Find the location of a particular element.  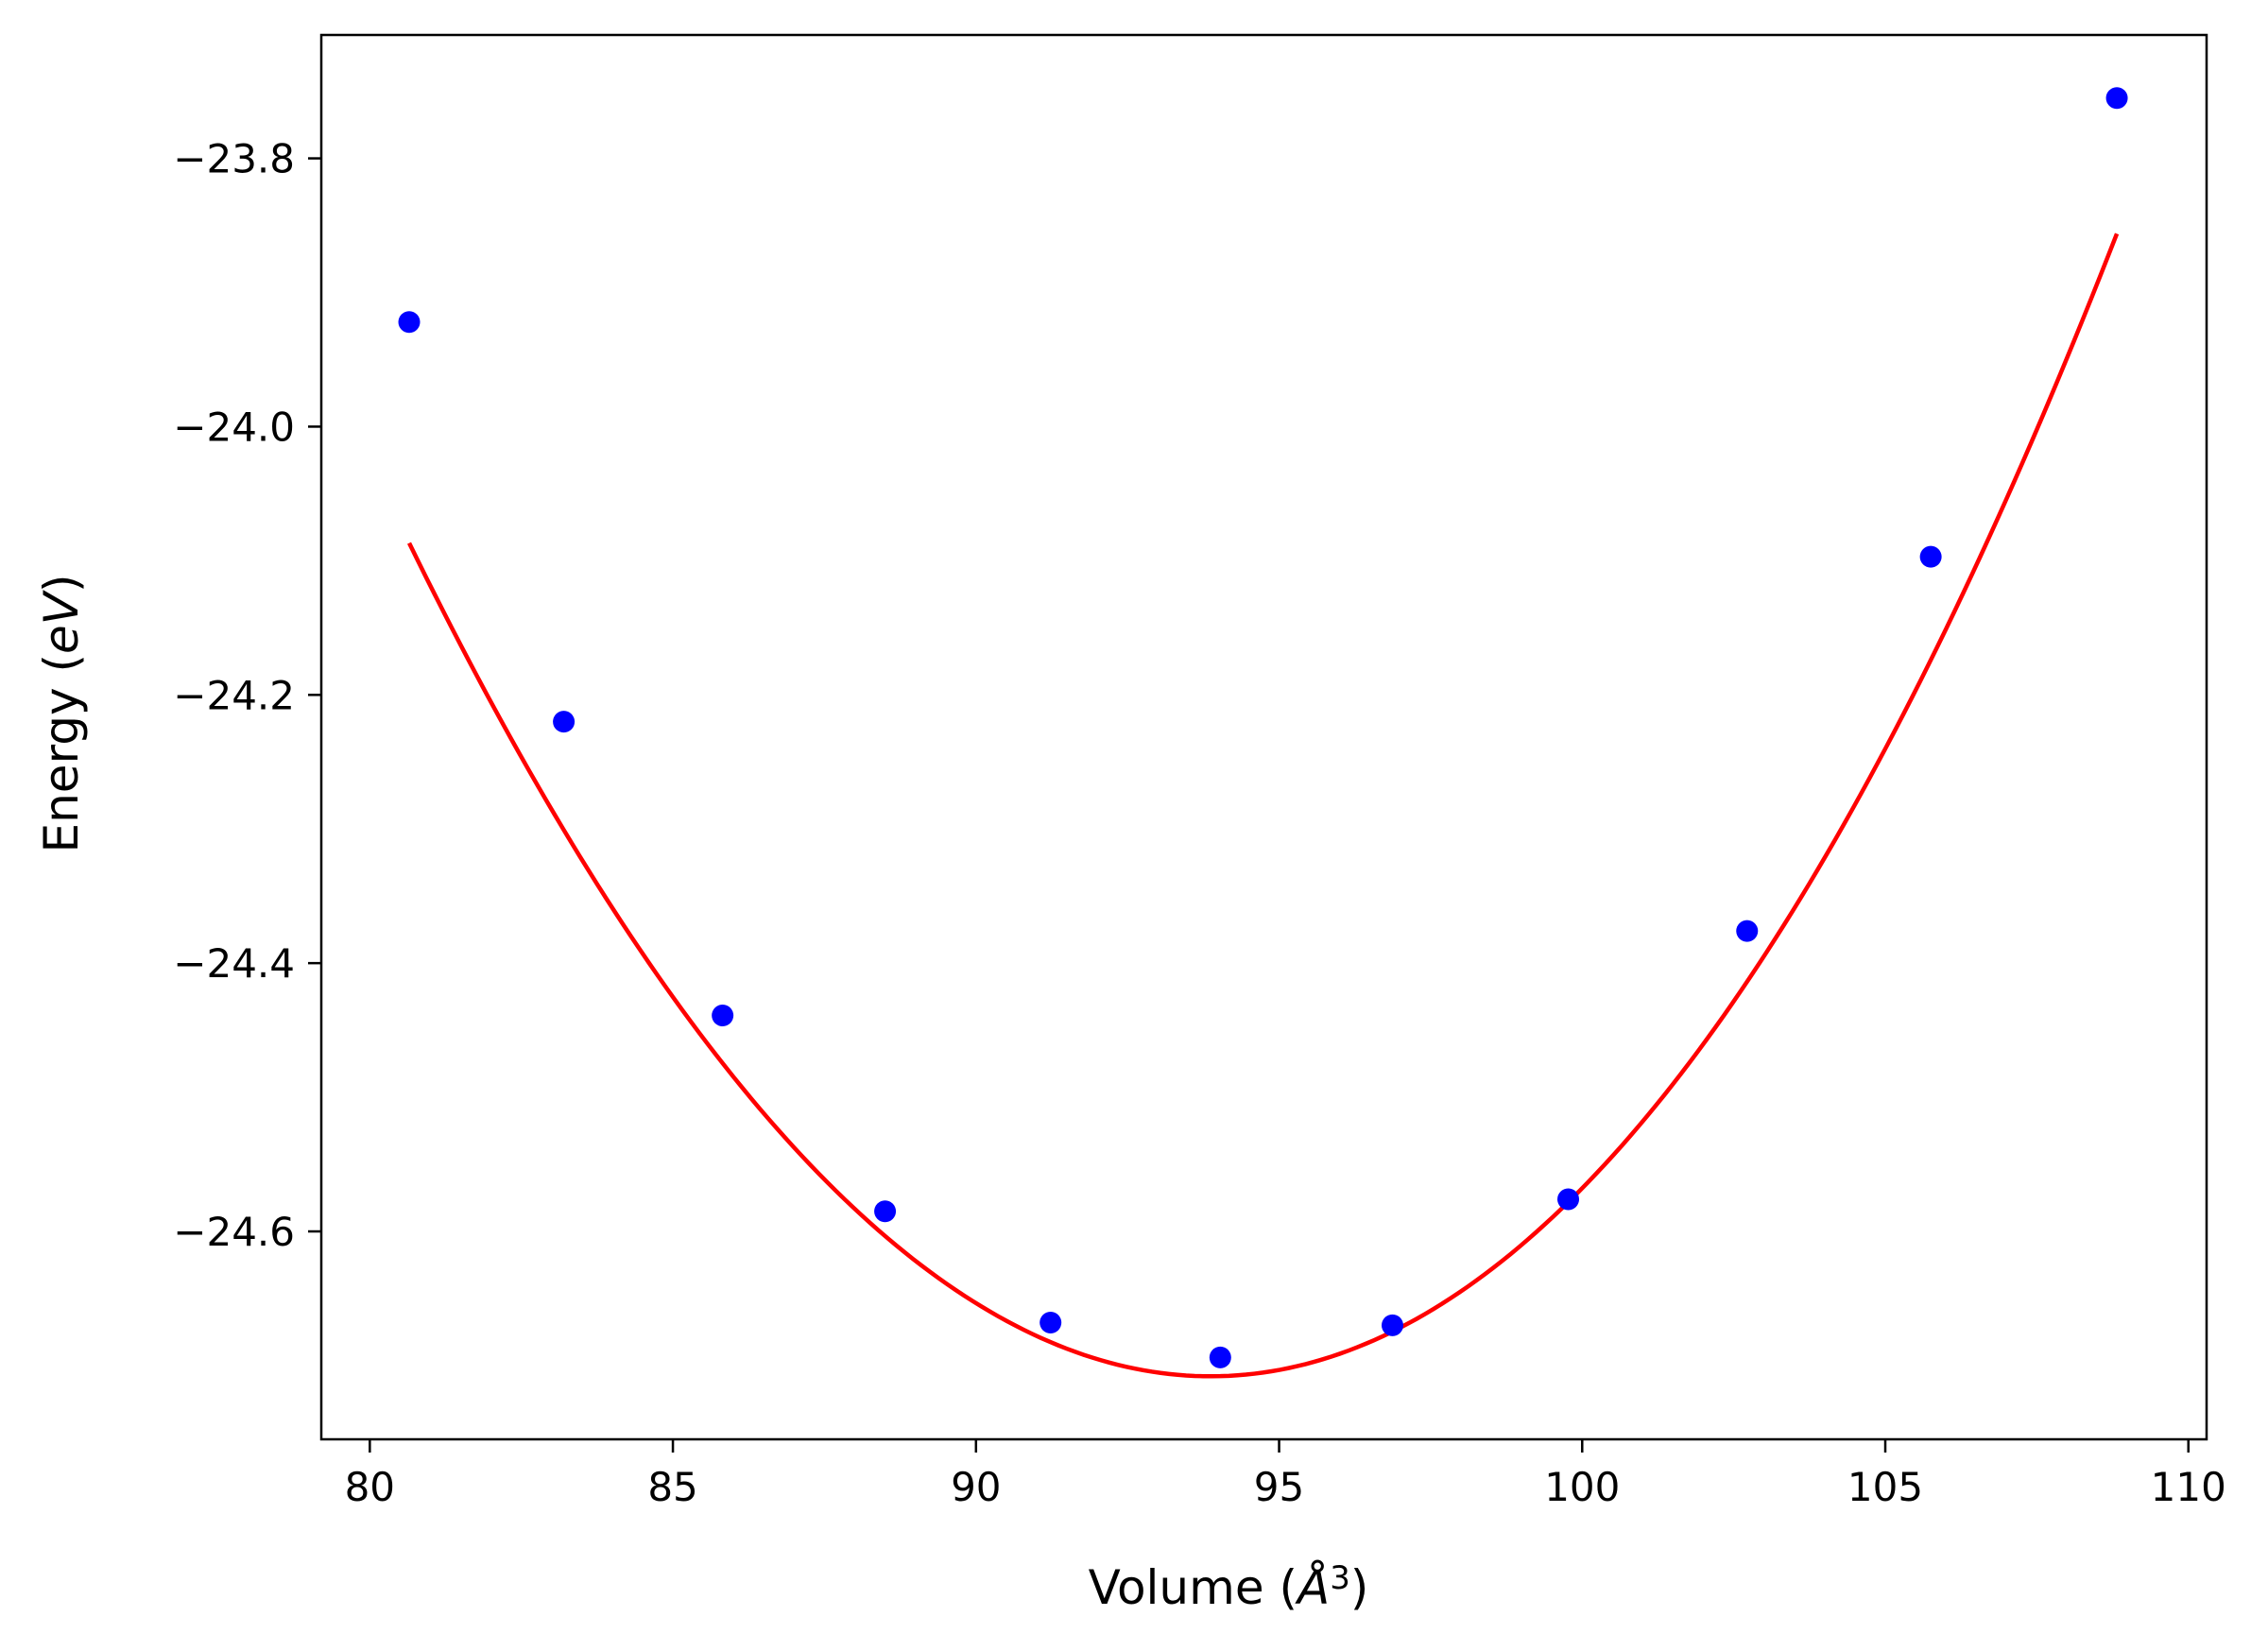

y-tick-label: −24.0 is located at coordinates (234, 427).